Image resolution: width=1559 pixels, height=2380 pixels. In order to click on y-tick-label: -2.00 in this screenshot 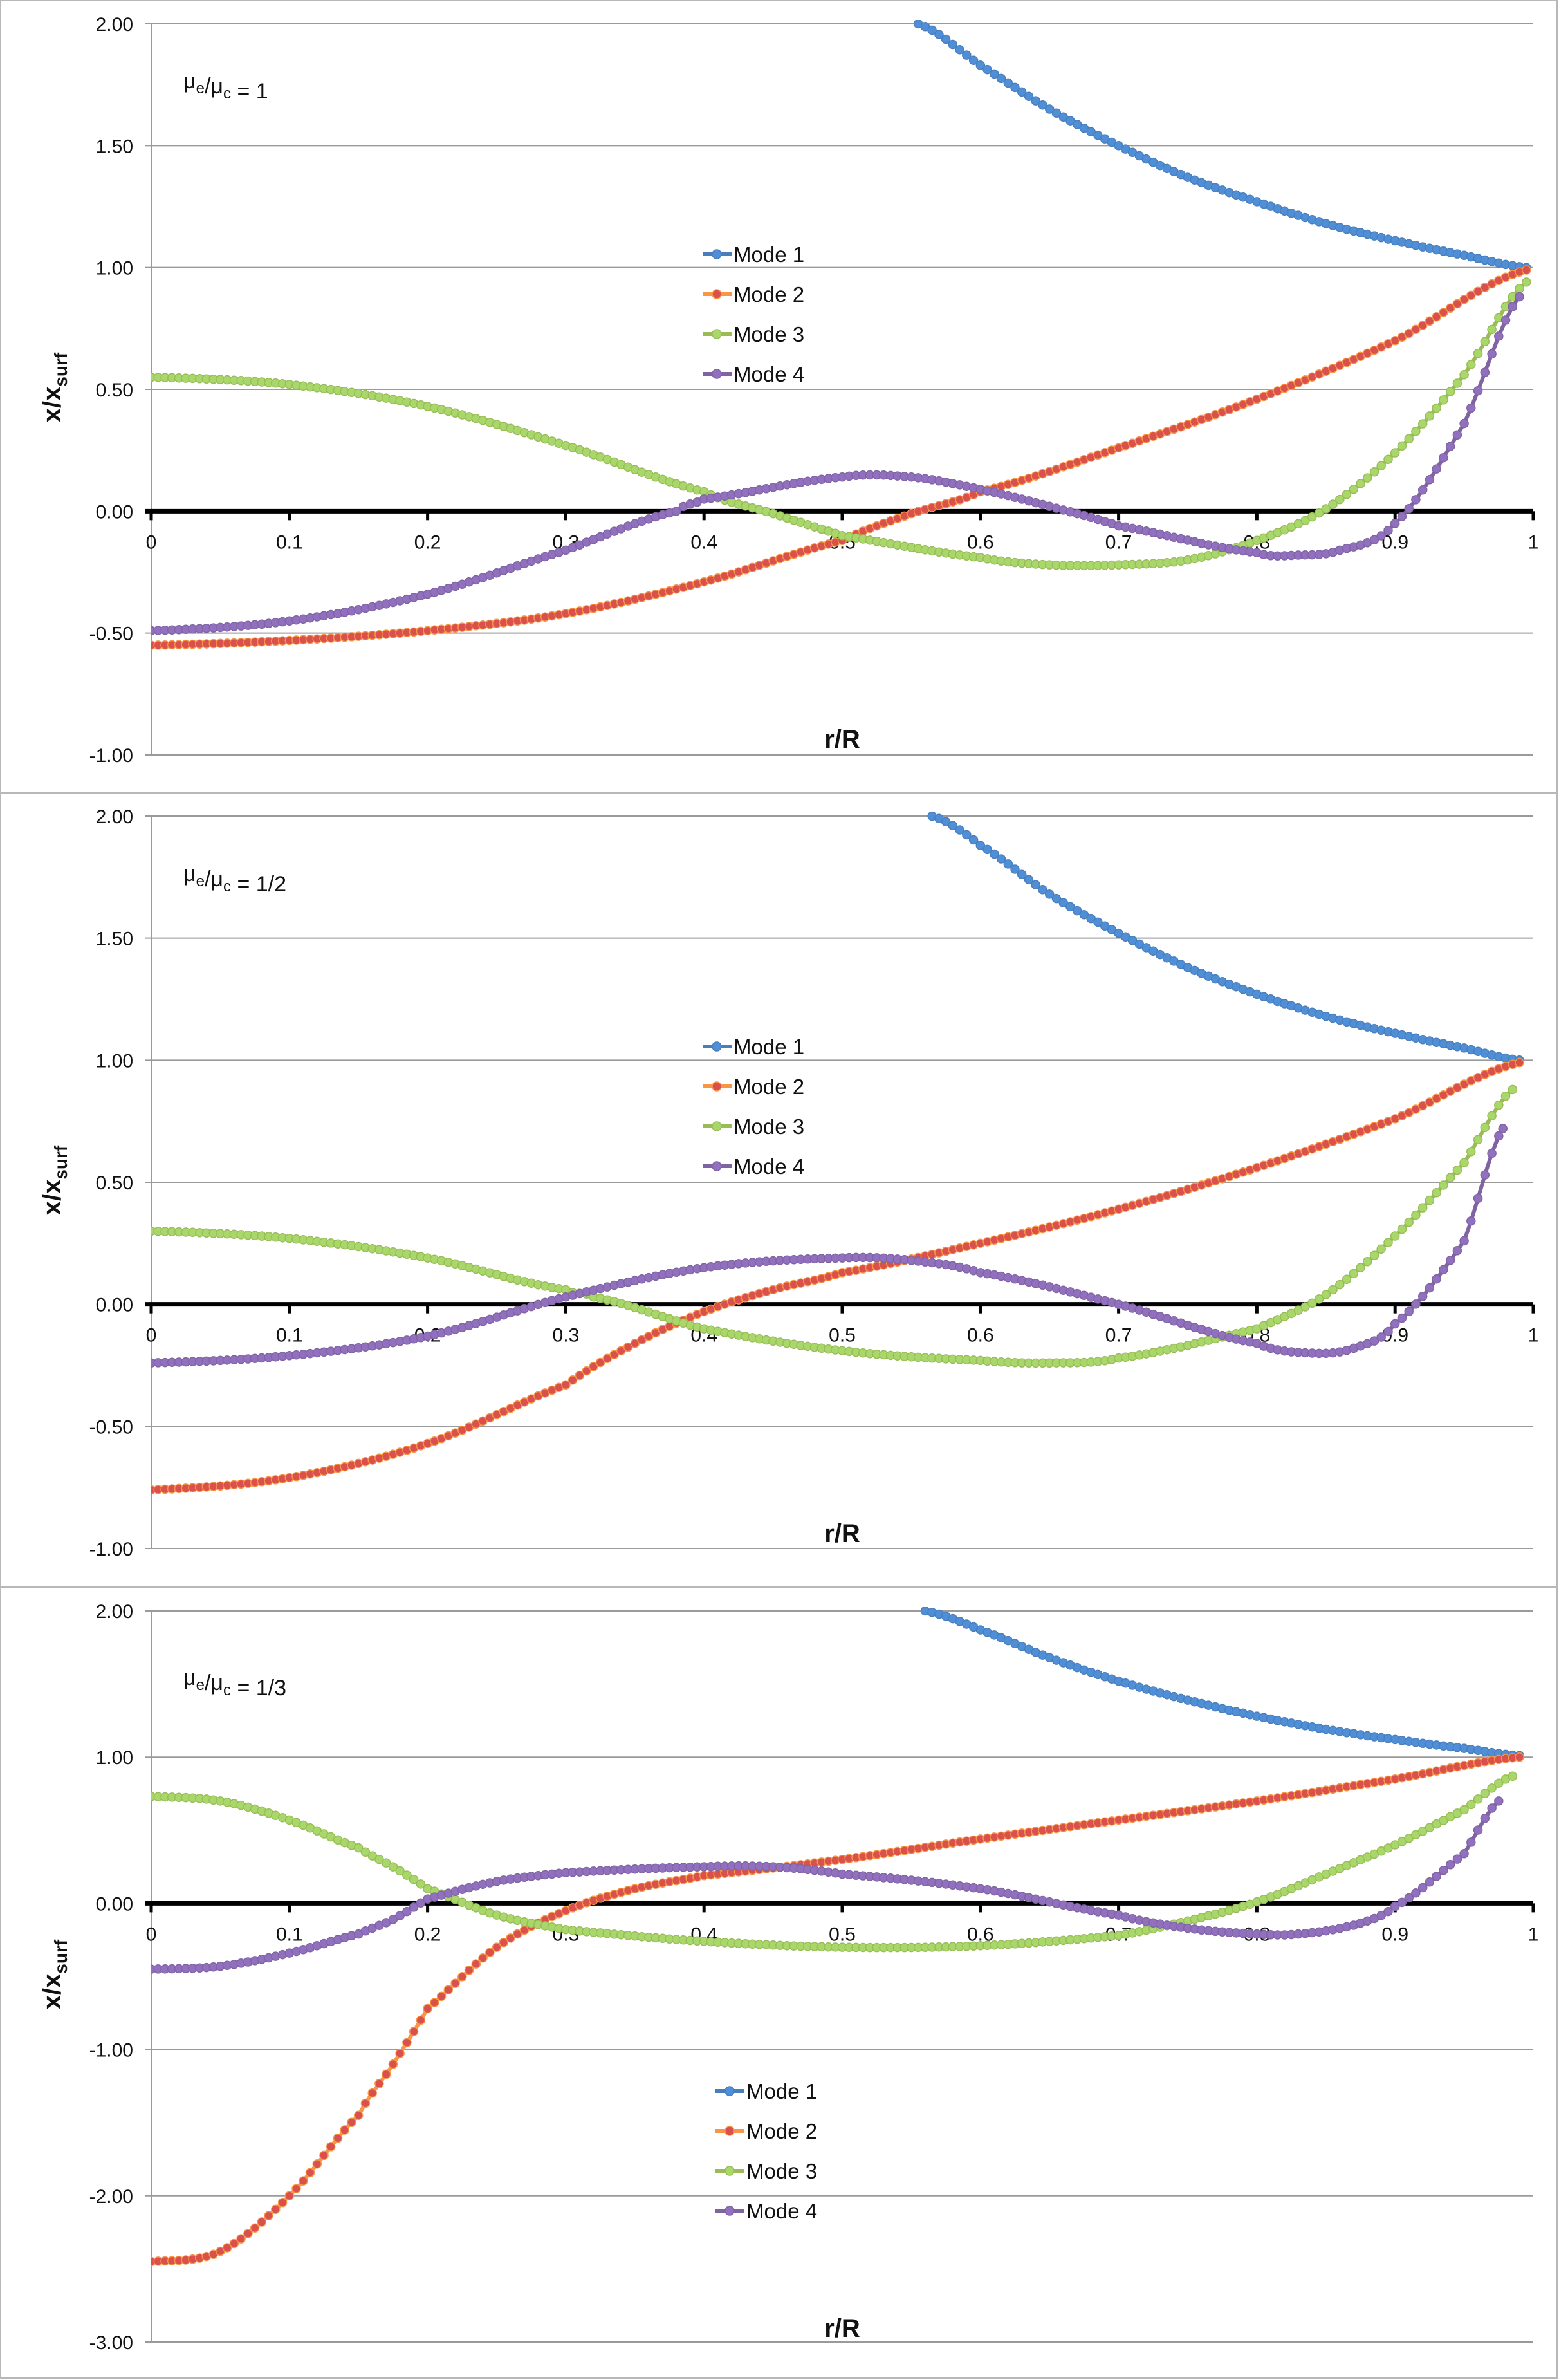, I will do `click(111, 2197)`.